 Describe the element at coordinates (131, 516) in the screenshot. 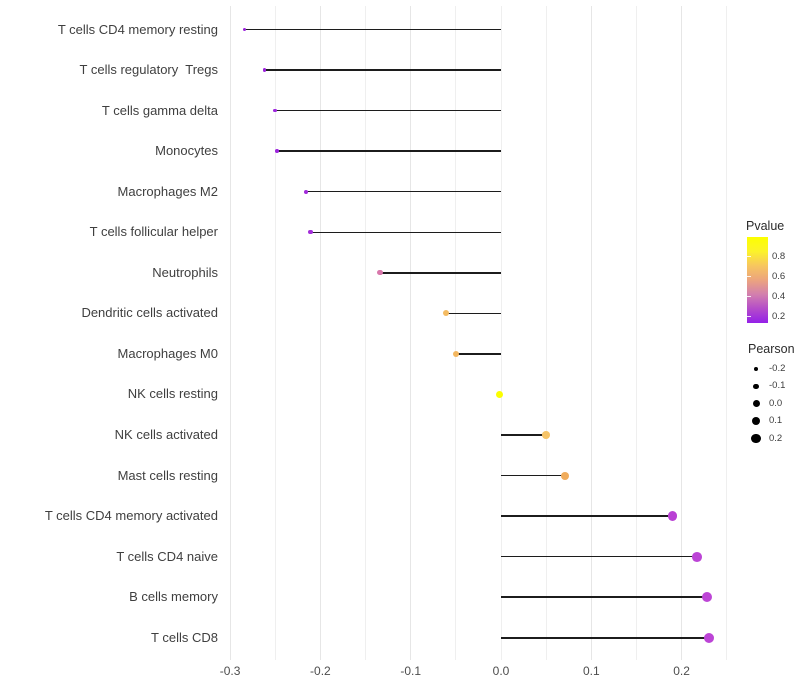

I see `category-label: T cells CD4 memory activated` at that location.